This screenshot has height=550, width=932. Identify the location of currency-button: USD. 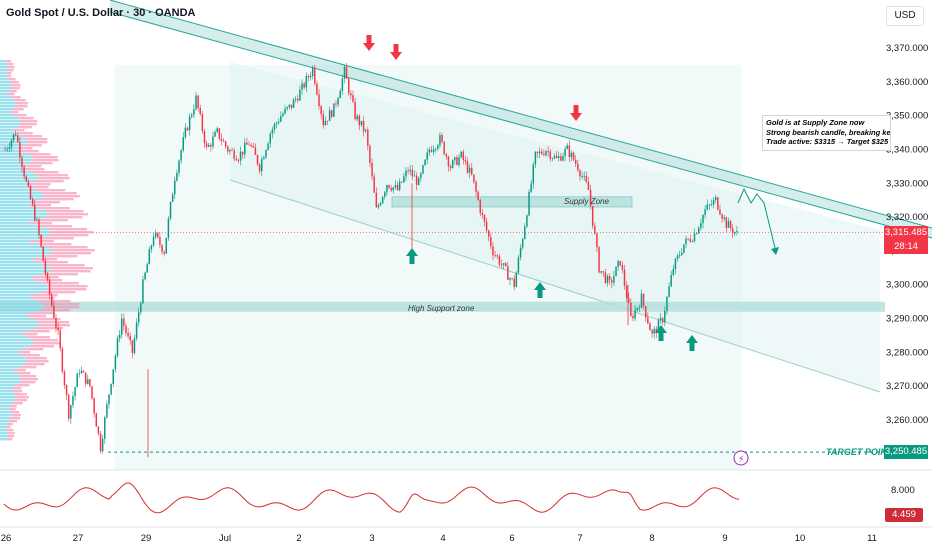
(905, 16).